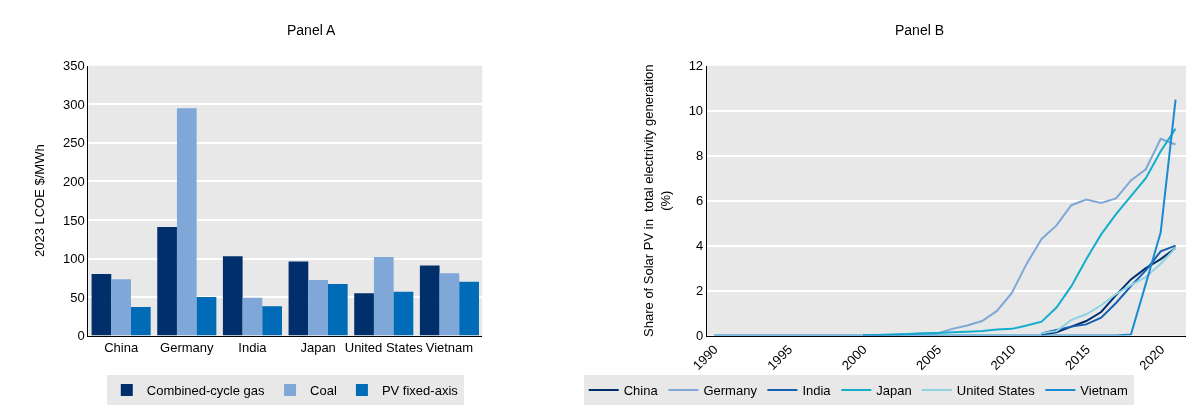 This screenshot has height=413, width=1186. I want to click on y-tick-label: 8, so click(699, 156).